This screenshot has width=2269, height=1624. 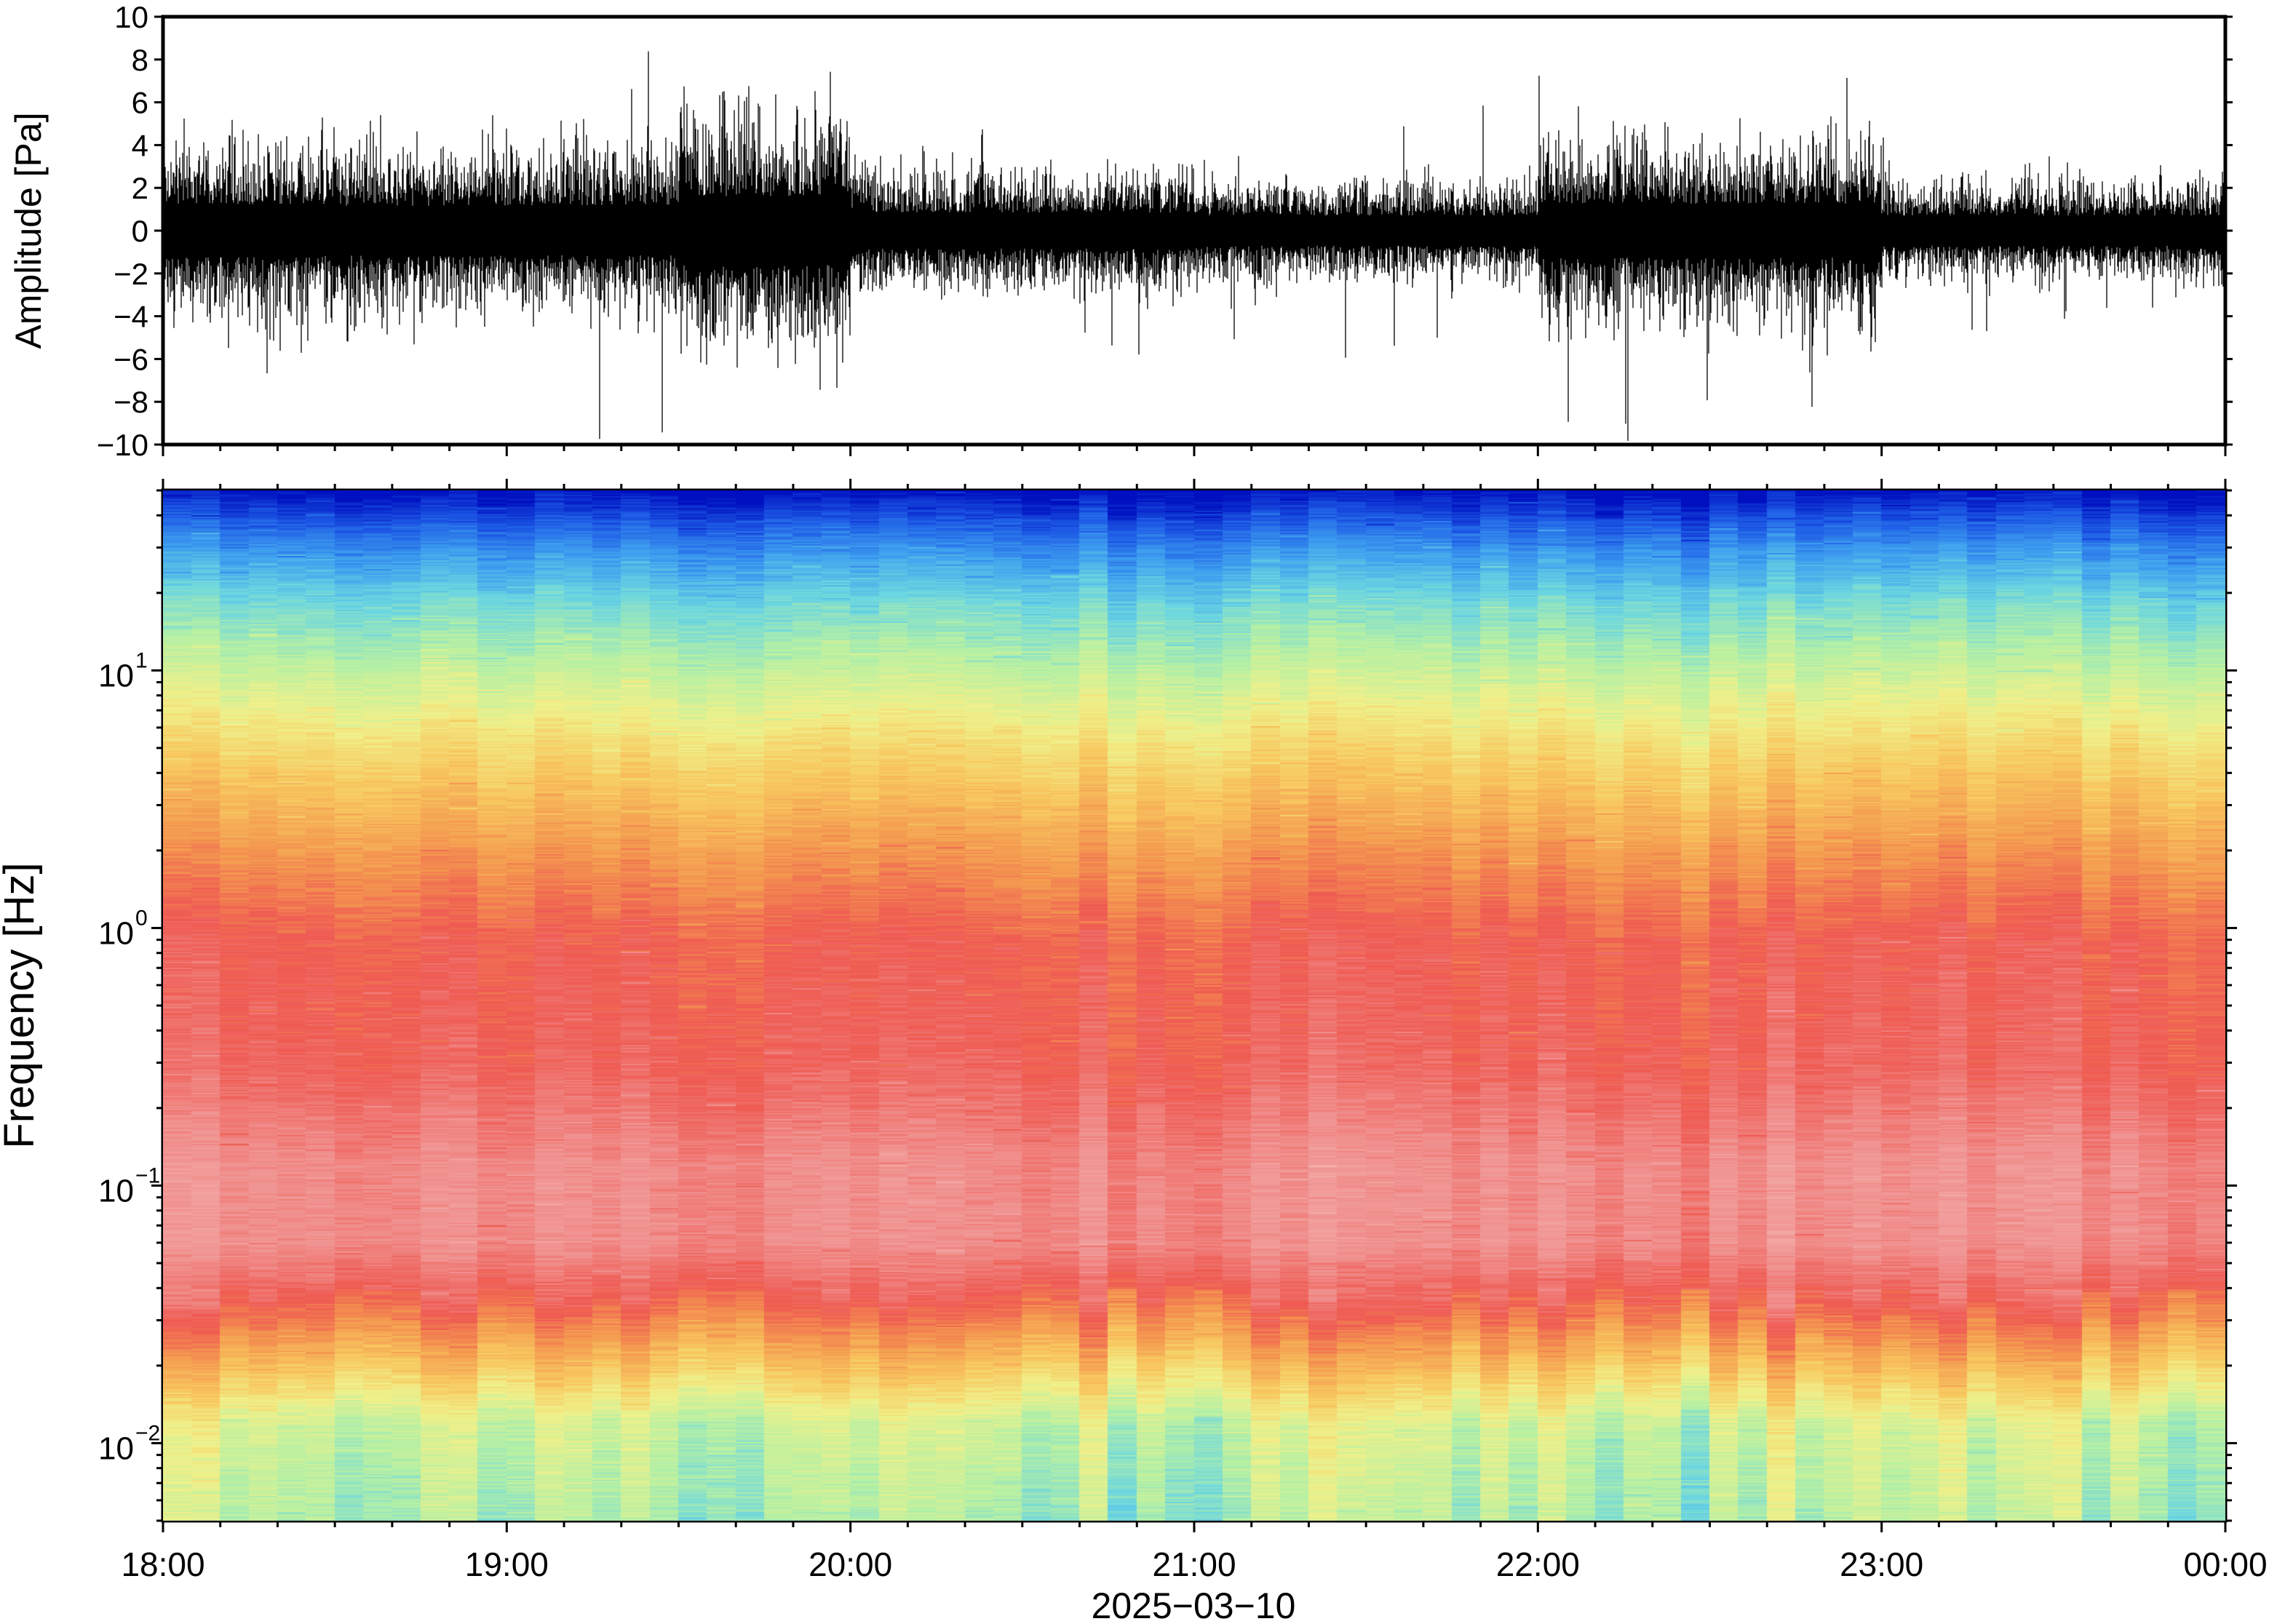 I want to click on time-tick-label: 19:00, so click(x=507, y=1564).